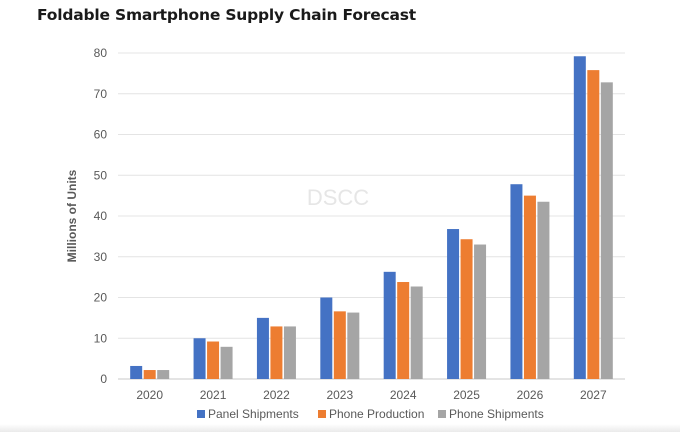 This screenshot has height=432, width=680. I want to click on legend-label: Phone Production, so click(376, 414).